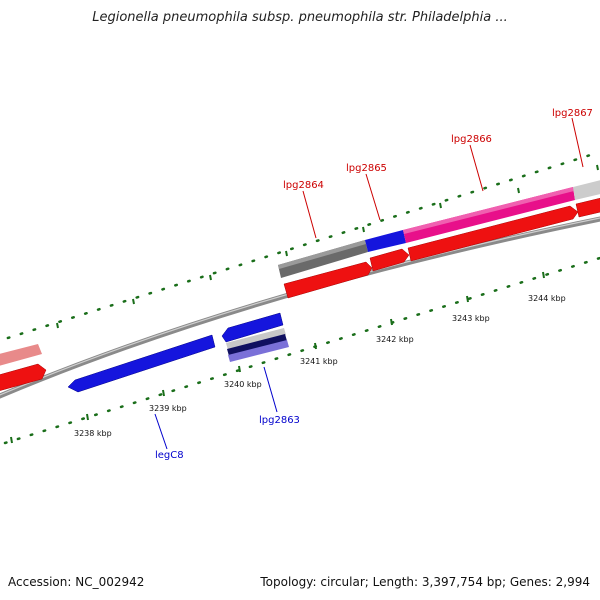 This screenshot has height=600, width=600. Describe the element at coordinates (471, 318) in the screenshot. I see `kbp-label-3243: 3243 kbp` at that location.